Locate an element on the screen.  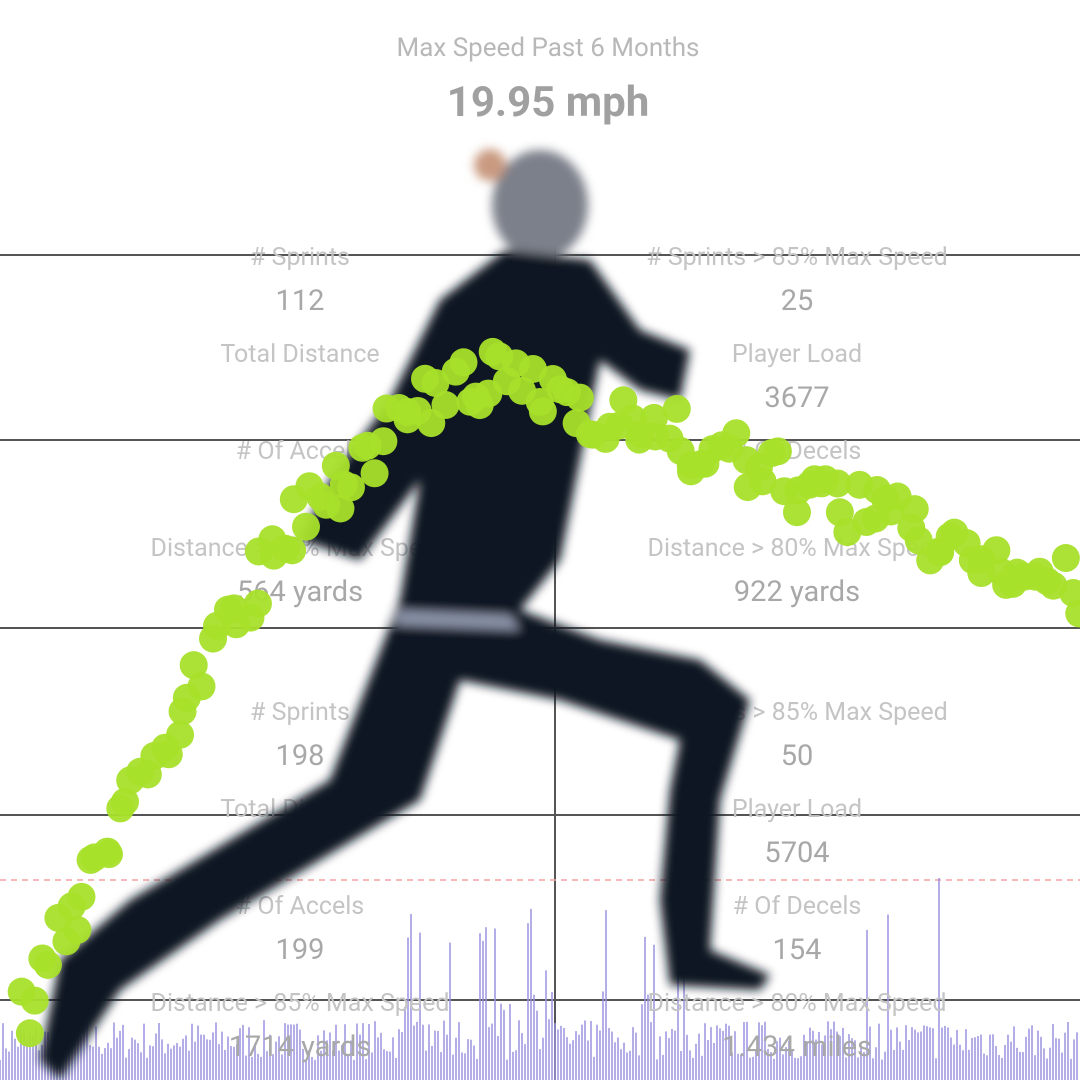
stat-label: Distance > 85% Max Speed is located at coordinates (300, 1003).